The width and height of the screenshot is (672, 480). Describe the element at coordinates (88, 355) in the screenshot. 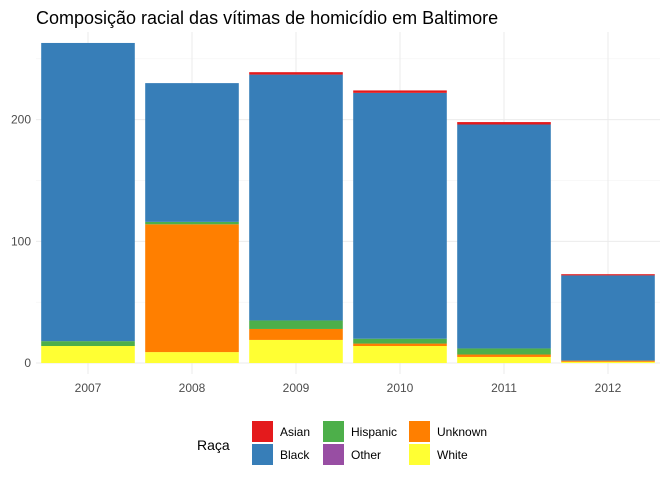

I see `bar-2007-white` at that location.